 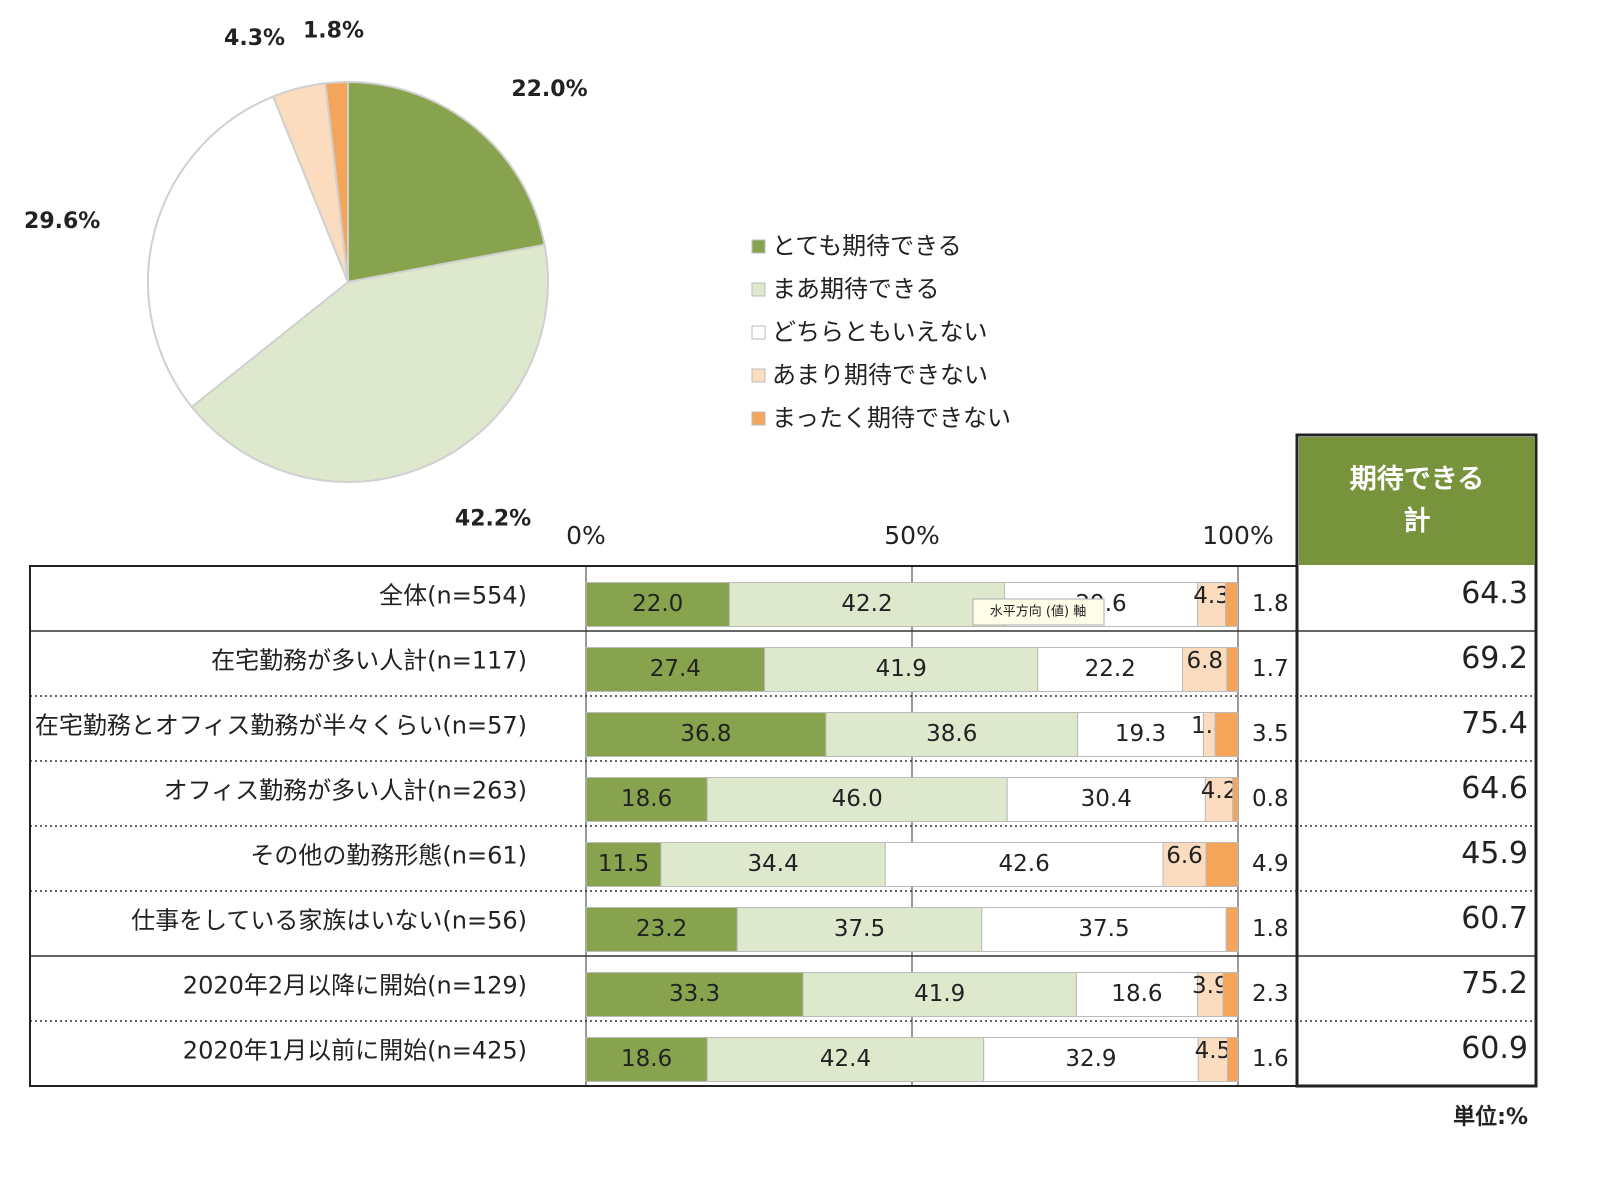 I want to click on value-label: 27.4, so click(x=675, y=669).